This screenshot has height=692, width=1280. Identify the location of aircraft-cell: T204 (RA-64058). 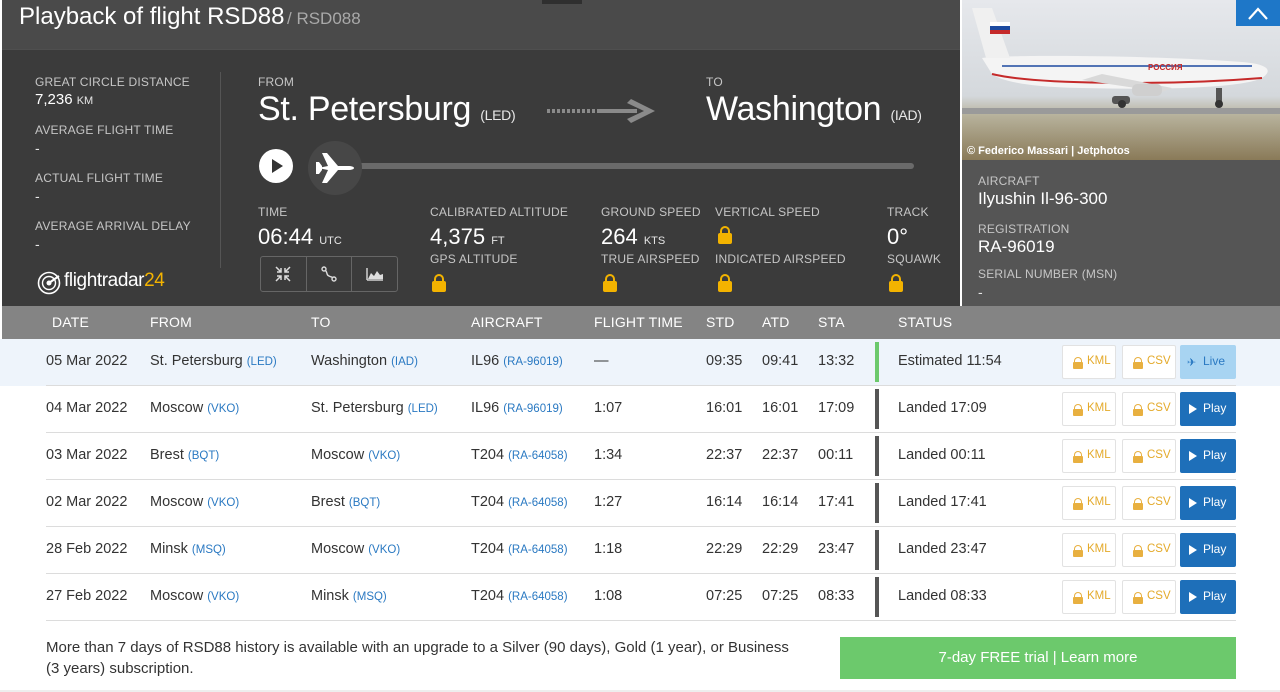
(519, 502).